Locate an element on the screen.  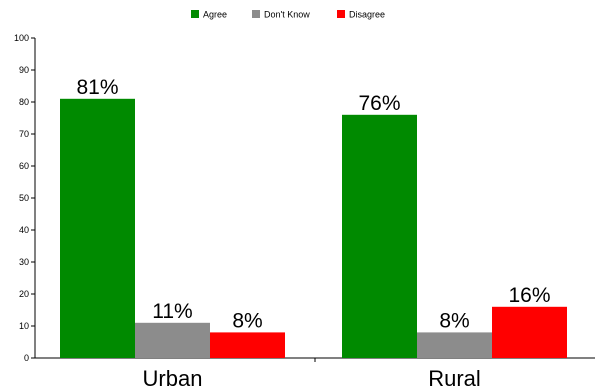
y-tick-label: 90 is located at coordinates (24, 70).